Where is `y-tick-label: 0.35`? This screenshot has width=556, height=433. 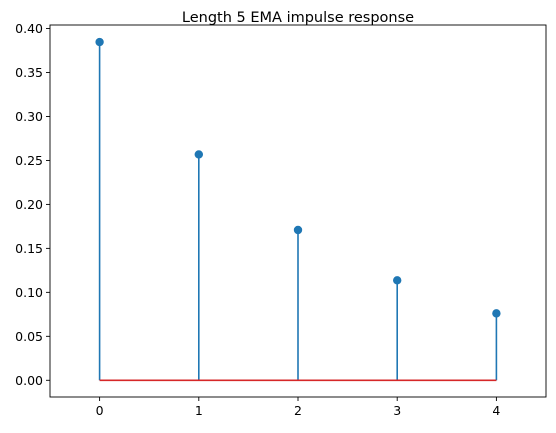 y-tick-label: 0.35 is located at coordinates (29, 72).